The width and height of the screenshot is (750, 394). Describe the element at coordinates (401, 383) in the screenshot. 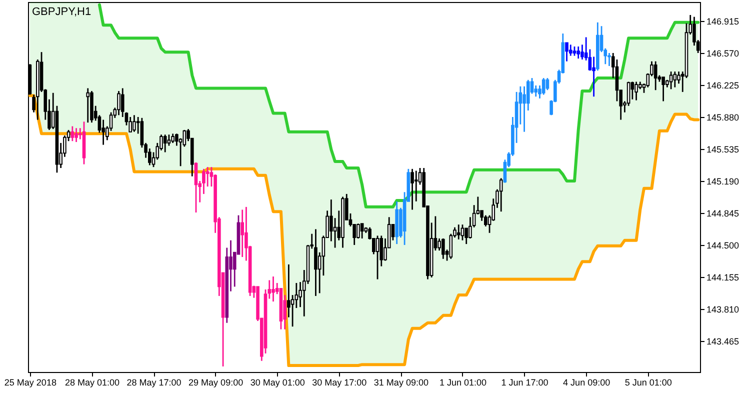

I see `x-tick-label: 31 May 09:00` at that location.